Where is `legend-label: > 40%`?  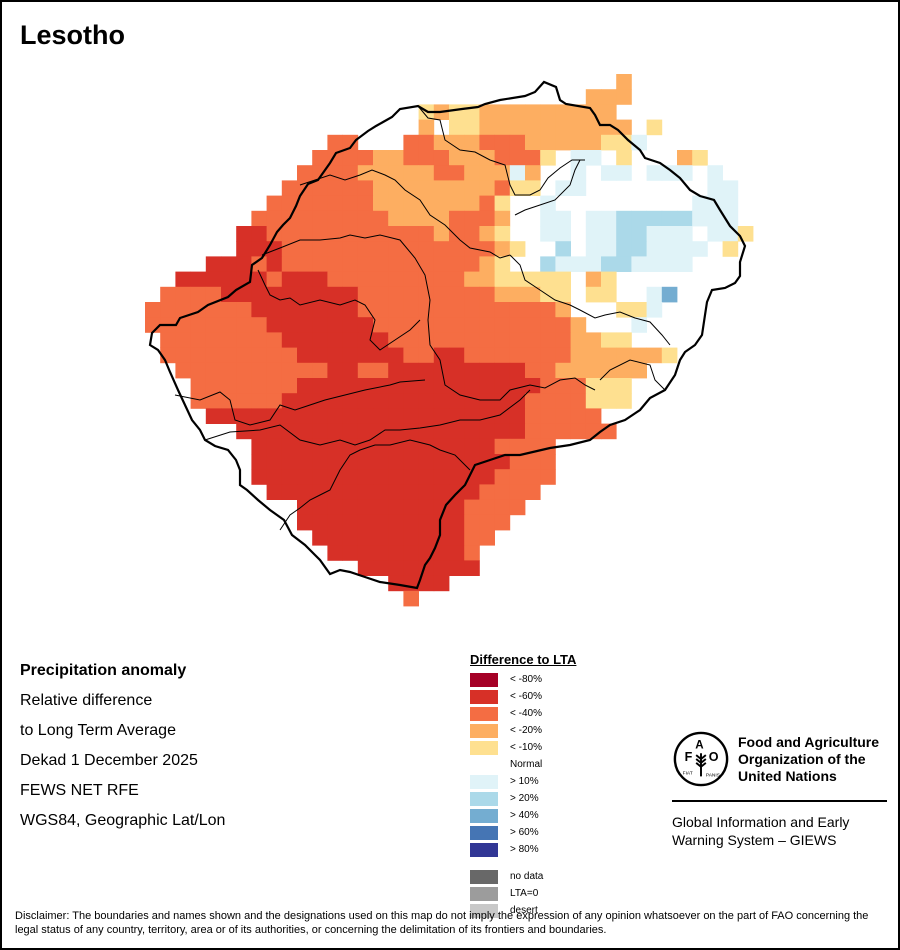
legend-label: > 40% is located at coordinates (524, 815).